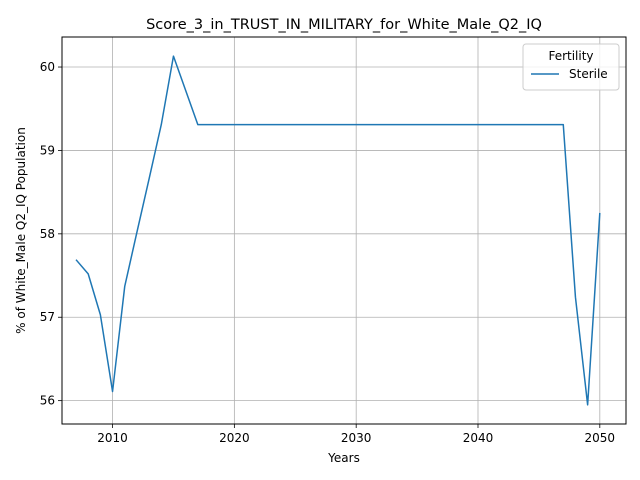 Image resolution: width=640 pixels, height=480 pixels. What do you see at coordinates (588, 74) in the screenshot?
I see `legend-label: Sterile` at bounding box center [588, 74].